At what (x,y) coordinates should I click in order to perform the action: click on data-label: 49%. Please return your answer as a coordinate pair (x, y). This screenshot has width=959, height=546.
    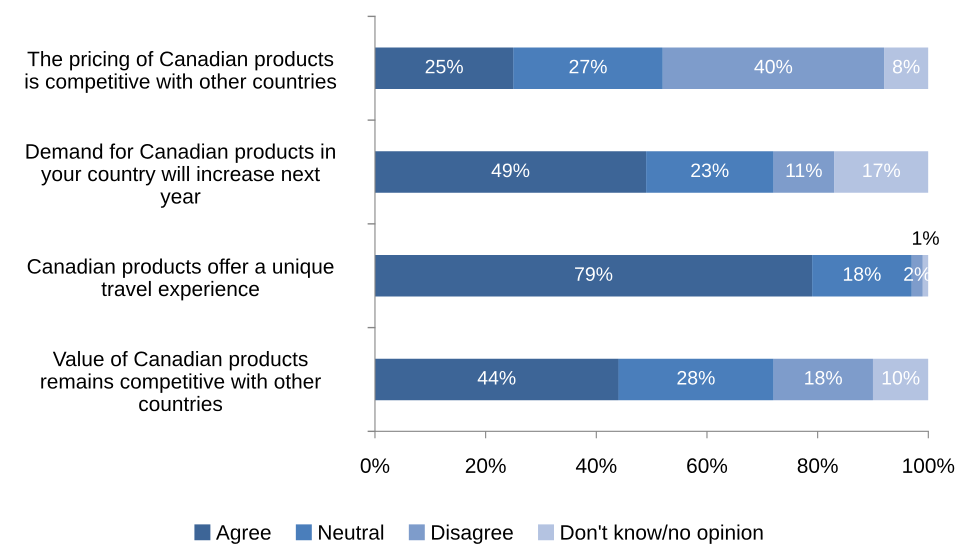
    Looking at the image, I should click on (511, 170).